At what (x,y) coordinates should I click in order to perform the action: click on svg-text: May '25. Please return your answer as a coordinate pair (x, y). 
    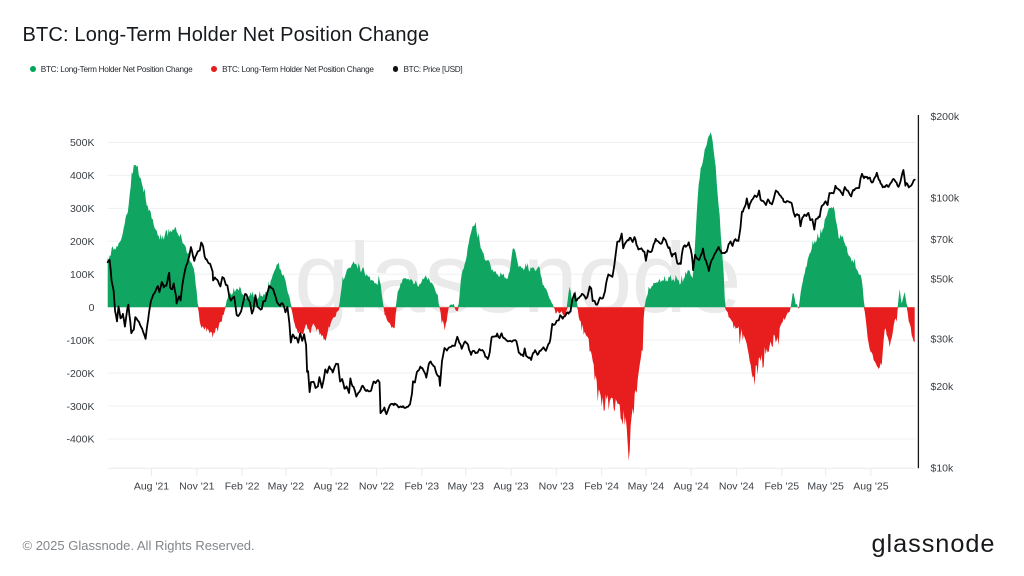
    Looking at the image, I should click on (825, 487).